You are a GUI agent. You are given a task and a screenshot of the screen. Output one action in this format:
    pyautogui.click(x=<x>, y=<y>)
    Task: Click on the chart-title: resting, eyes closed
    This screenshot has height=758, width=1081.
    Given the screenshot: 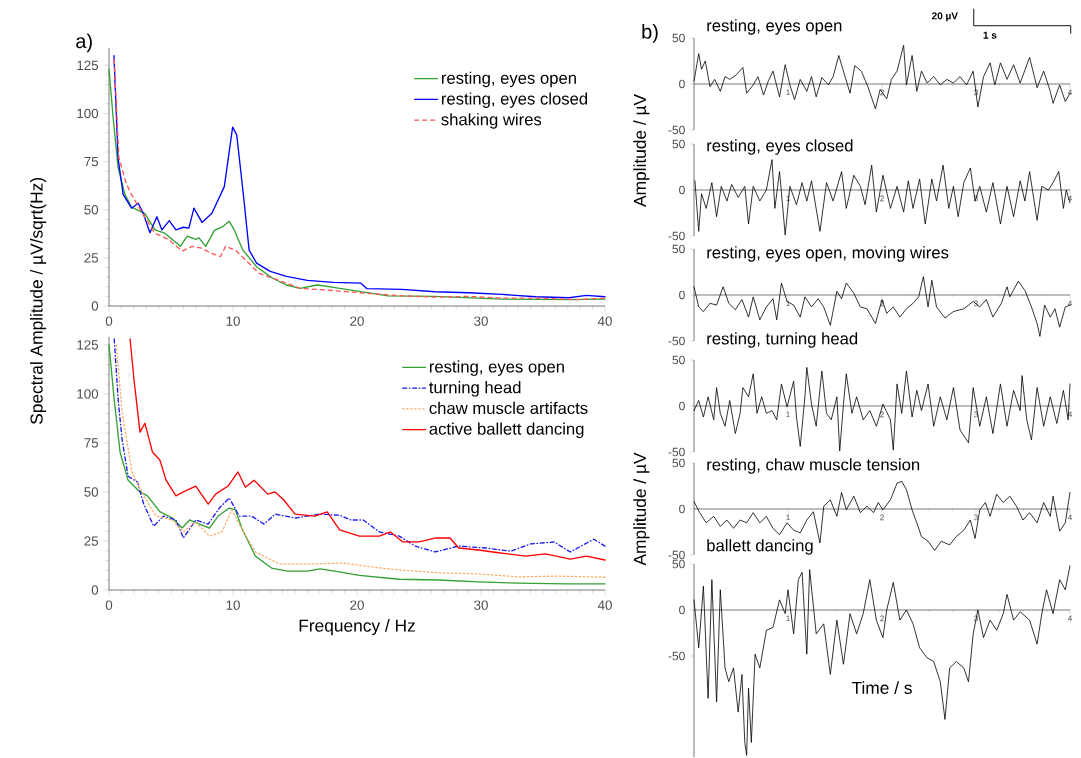 What is the action you would take?
    pyautogui.click(x=780, y=147)
    